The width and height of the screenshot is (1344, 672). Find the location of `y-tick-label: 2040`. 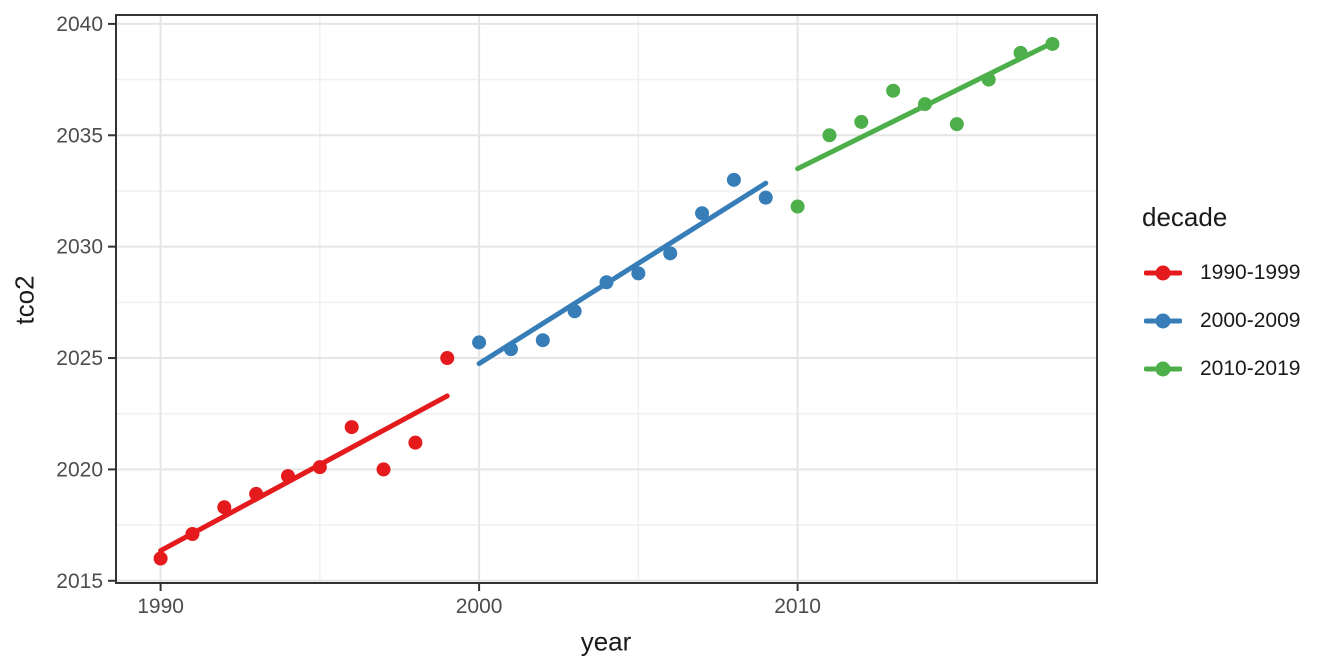

y-tick-label: 2040 is located at coordinates (79, 24).